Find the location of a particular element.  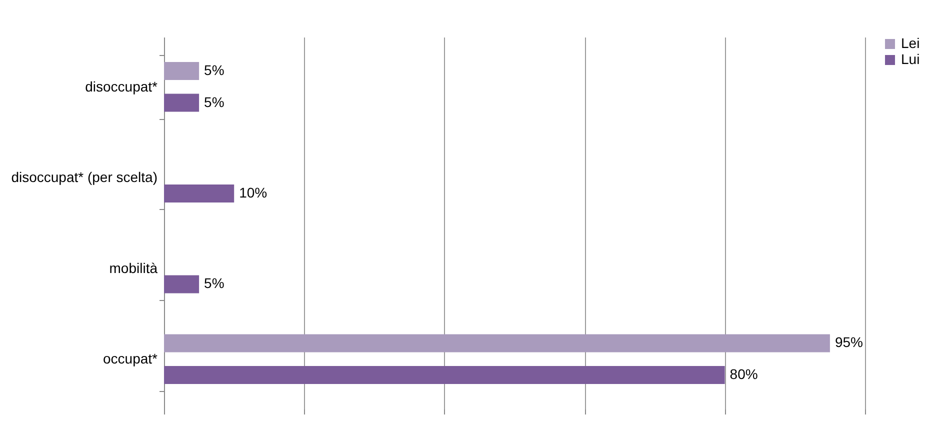

y-tick-label: occupat* is located at coordinates (130, 358).